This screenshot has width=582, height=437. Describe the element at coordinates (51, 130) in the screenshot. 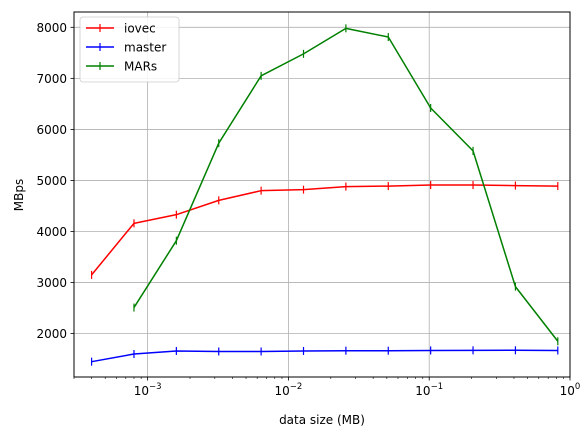

I see `y-tick-label: 6000` at that location.